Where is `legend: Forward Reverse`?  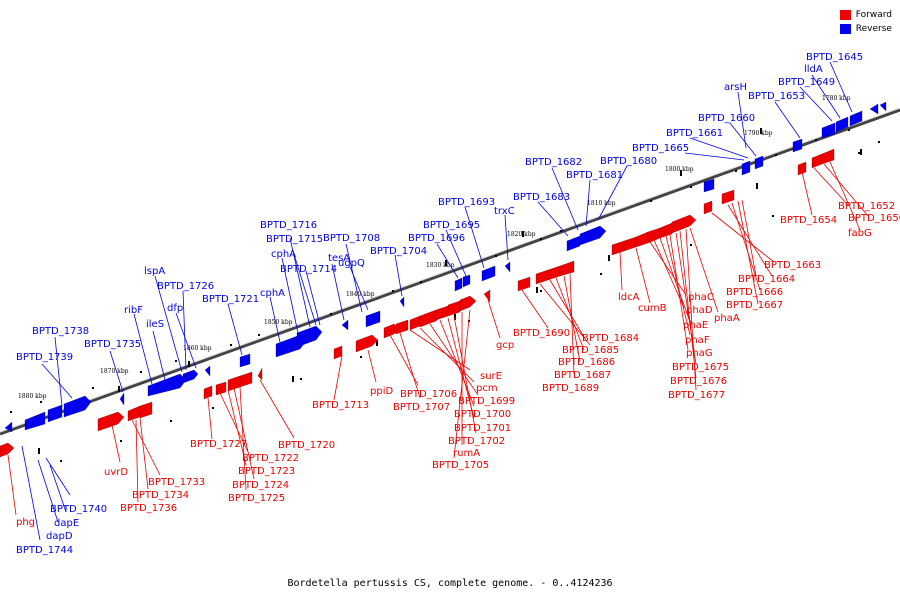
legend: Forward Reverse is located at coordinates (865, 22).